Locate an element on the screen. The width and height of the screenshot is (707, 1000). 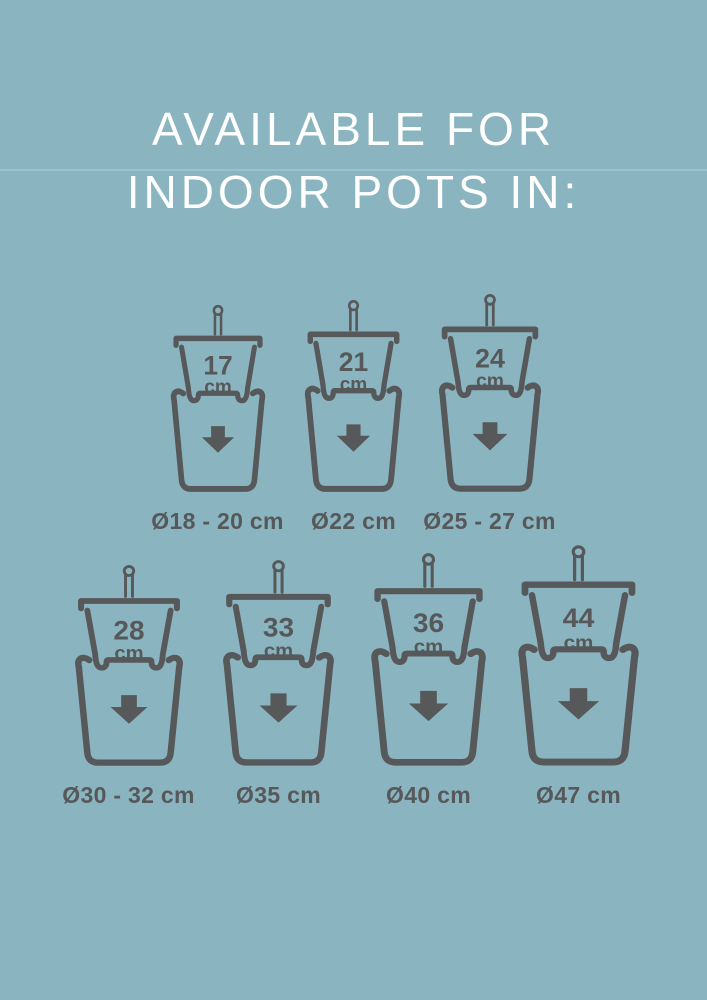
pot-size-option: 28 cm Ø30 - 32 cm is located at coordinates (129, 686).